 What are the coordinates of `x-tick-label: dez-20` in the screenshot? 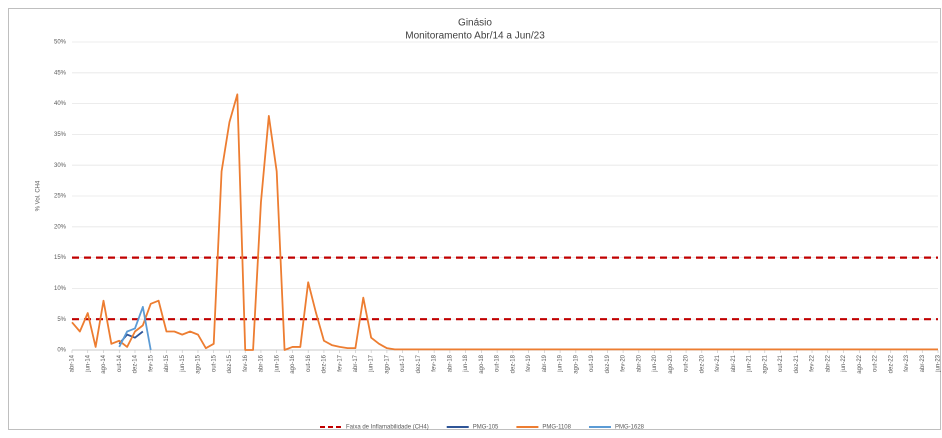 It's located at (702, 363).